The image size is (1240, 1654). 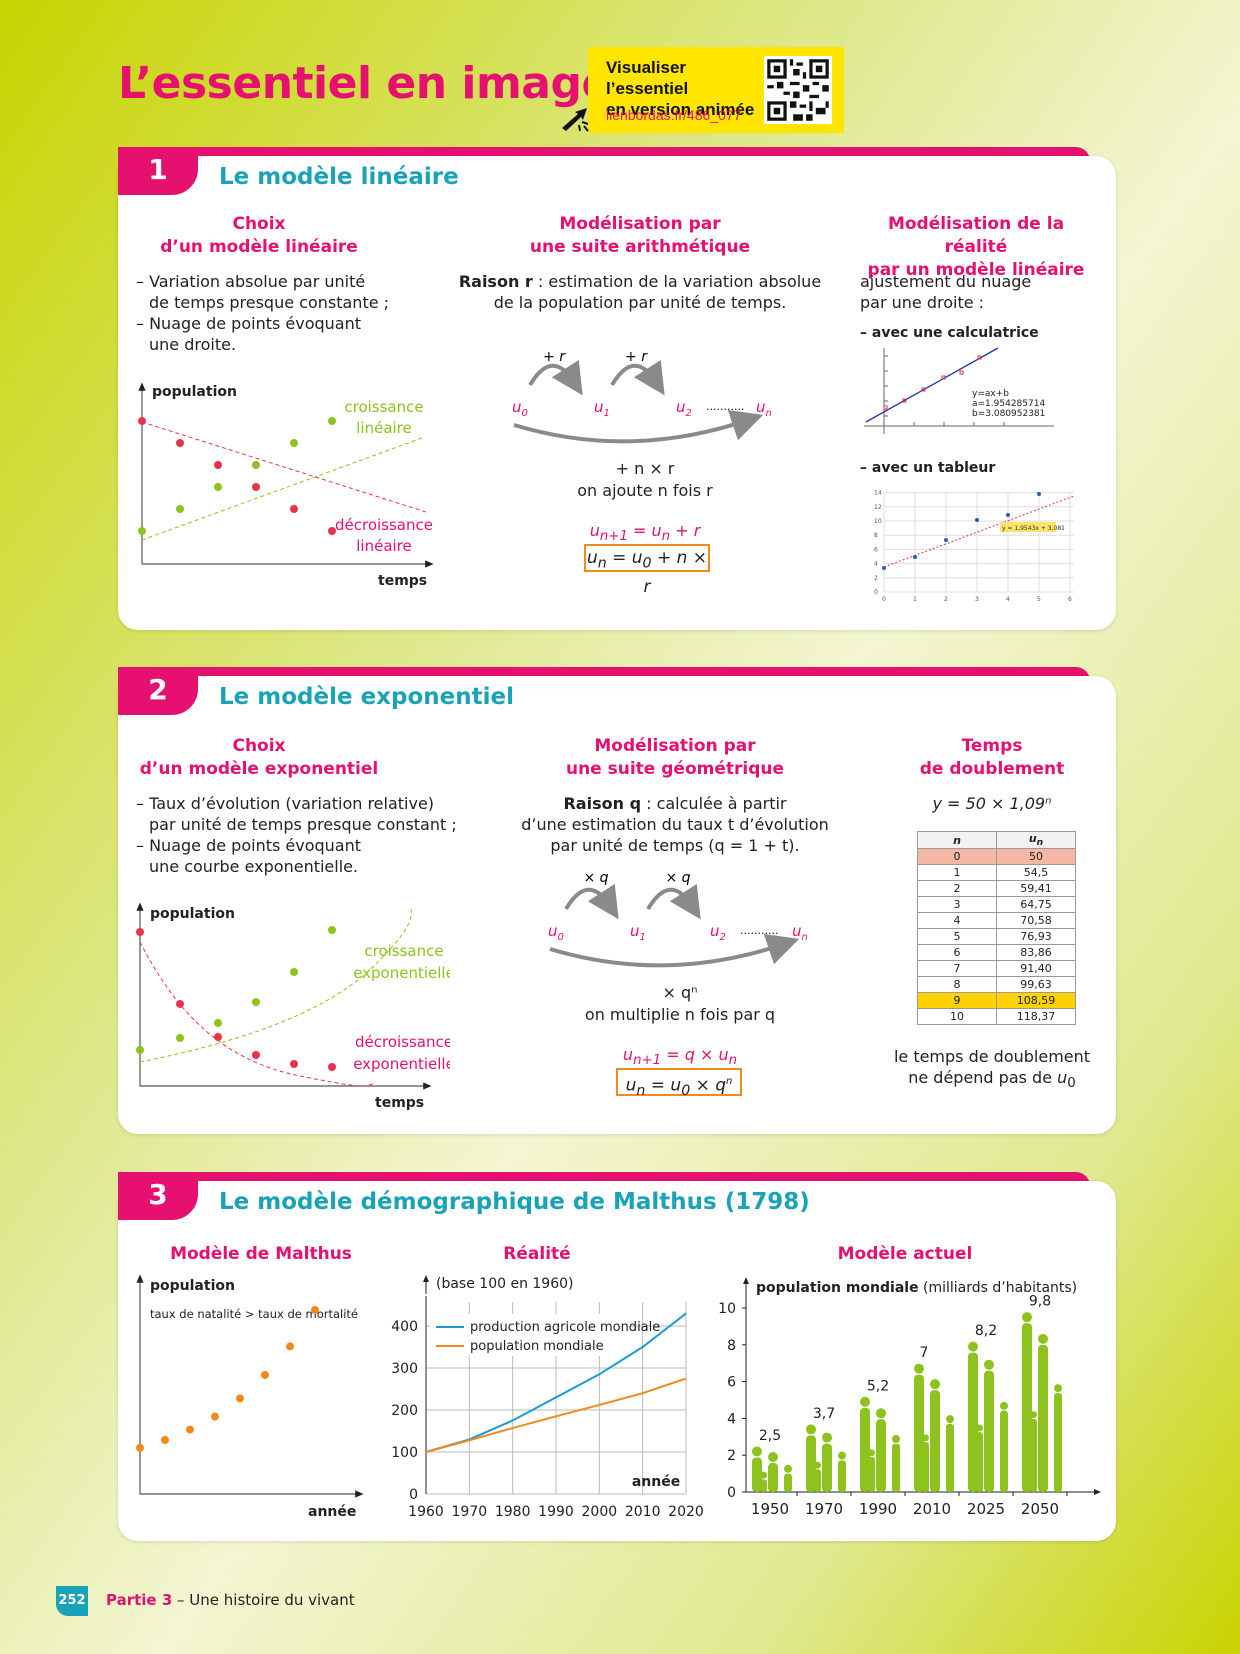 What do you see at coordinates (158, 1196) in the screenshot?
I see `section-3-number: 3` at bounding box center [158, 1196].